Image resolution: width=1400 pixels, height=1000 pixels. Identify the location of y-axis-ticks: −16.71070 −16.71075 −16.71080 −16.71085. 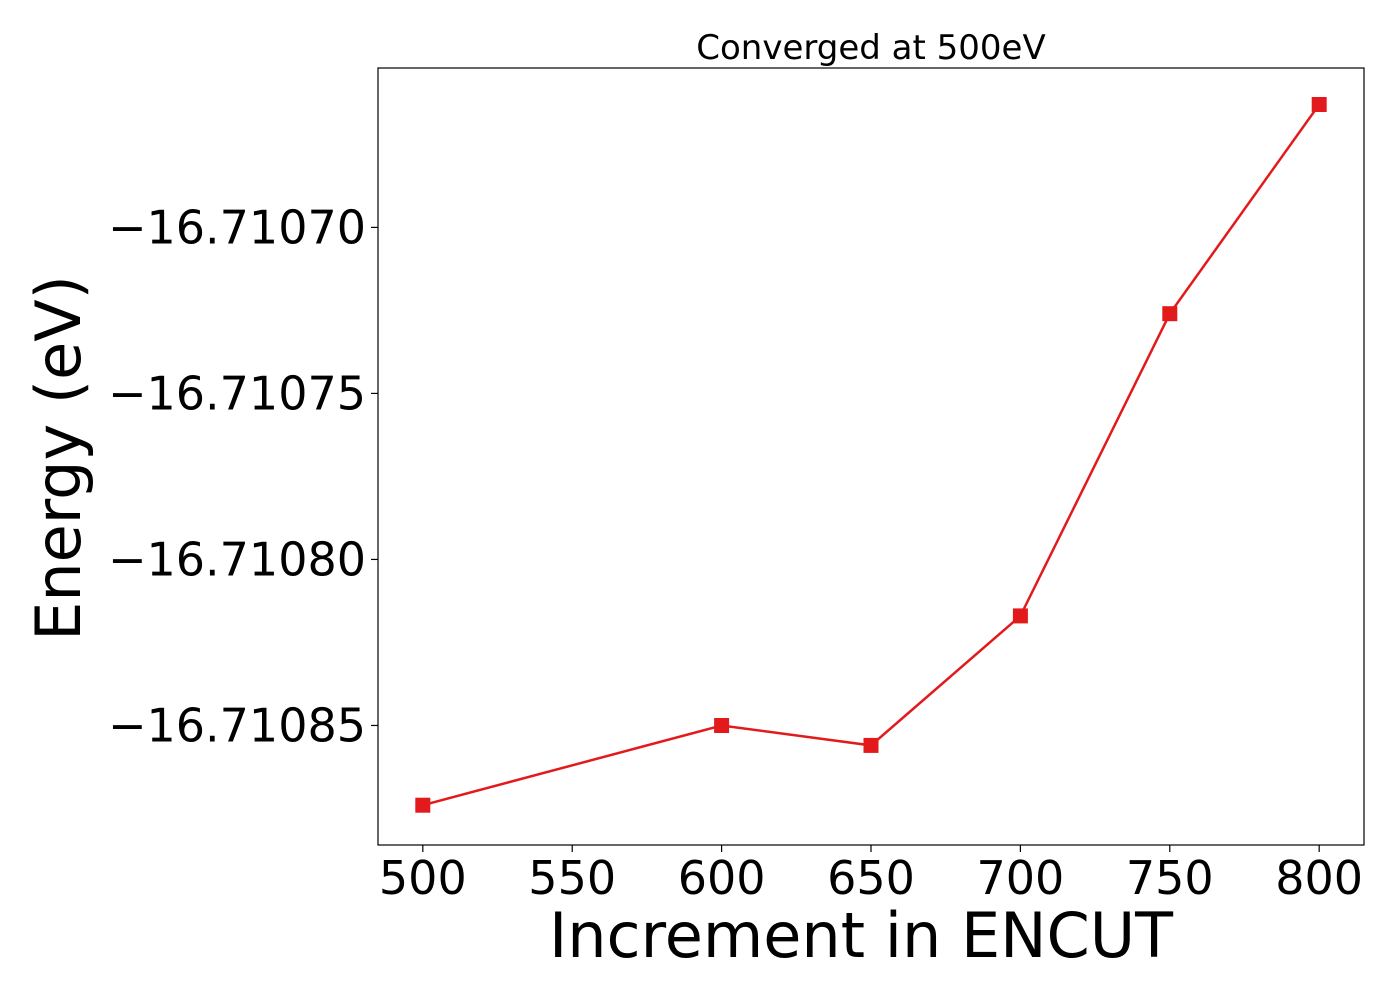
(243, 476).